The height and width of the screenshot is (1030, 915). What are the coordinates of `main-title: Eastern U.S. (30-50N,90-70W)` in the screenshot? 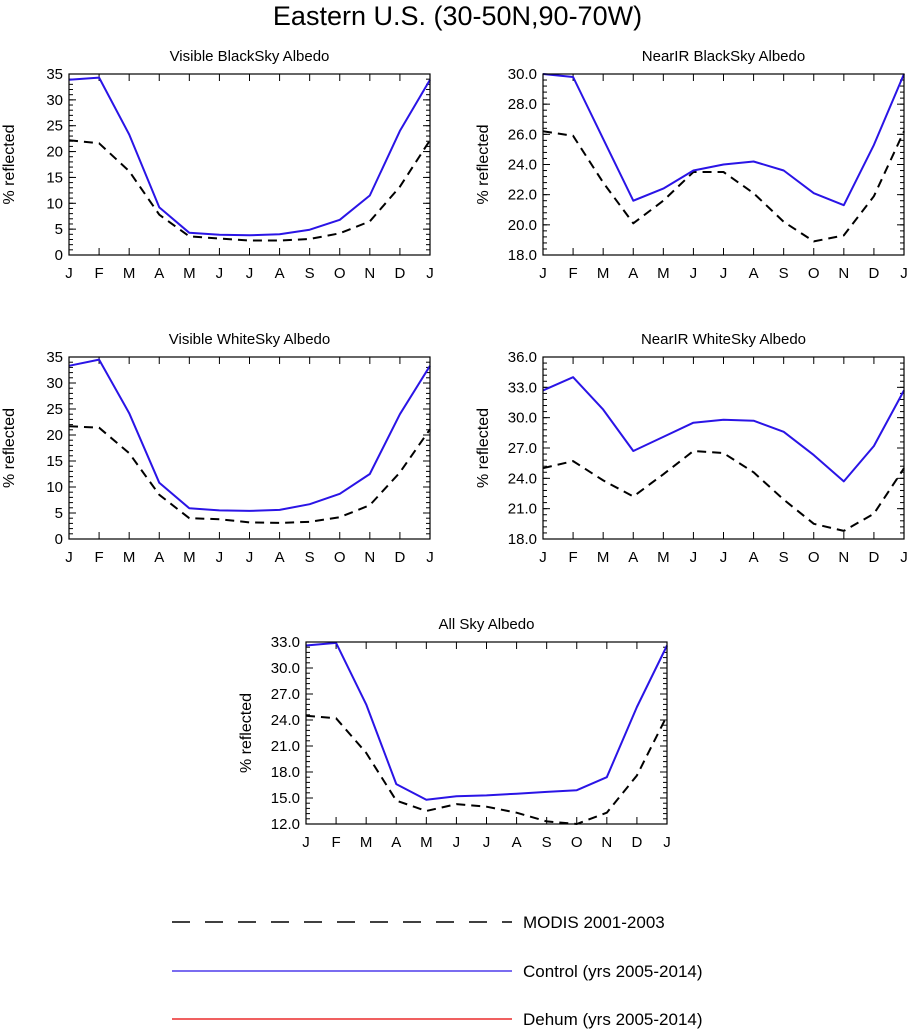 It's located at (457, 16).